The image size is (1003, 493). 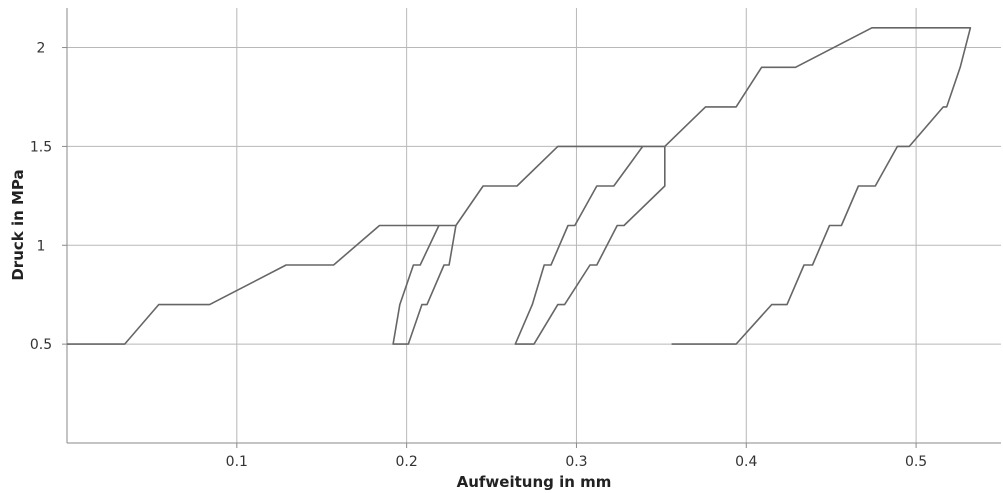 I want to click on y-axis-title: Druck in MPa, so click(x=18, y=224).